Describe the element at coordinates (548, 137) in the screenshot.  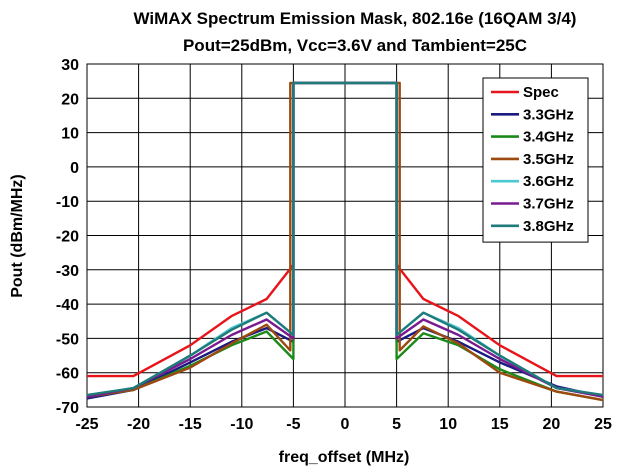
I see `legend-label-3-4ghz: 3.4GHz` at that location.